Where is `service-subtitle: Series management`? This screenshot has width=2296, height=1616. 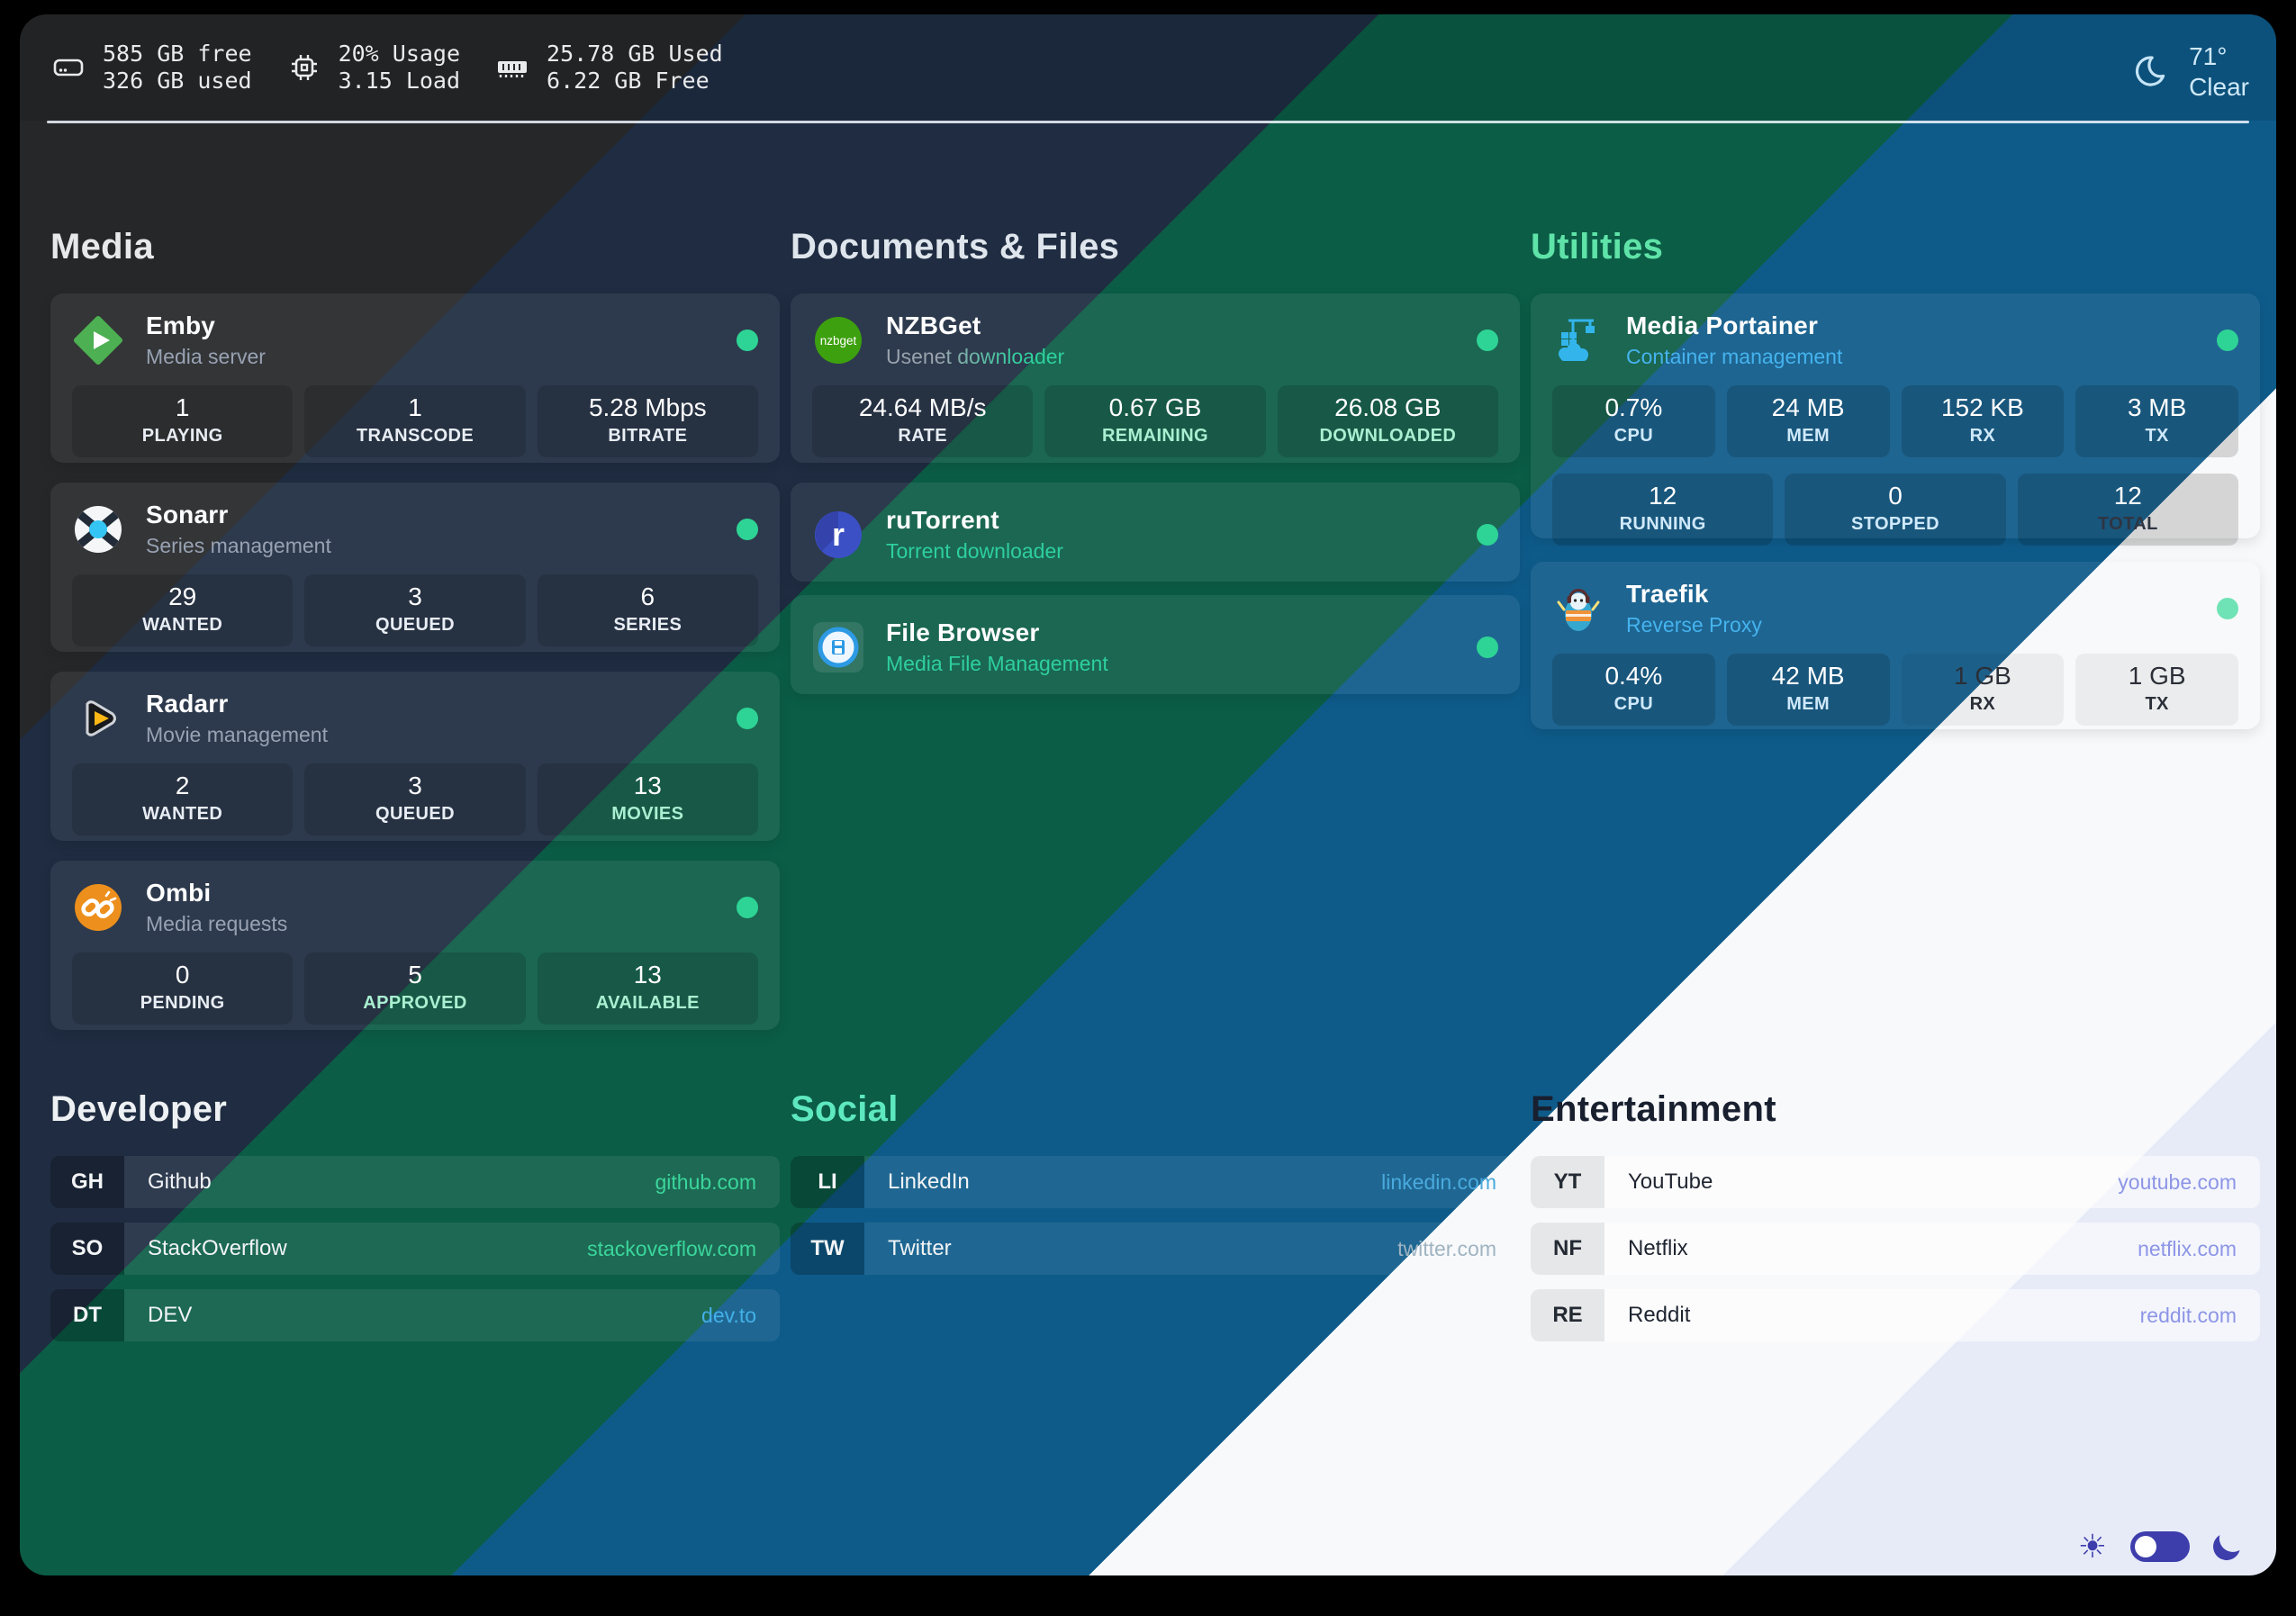 service-subtitle: Series management is located at coordinates (238, 545).